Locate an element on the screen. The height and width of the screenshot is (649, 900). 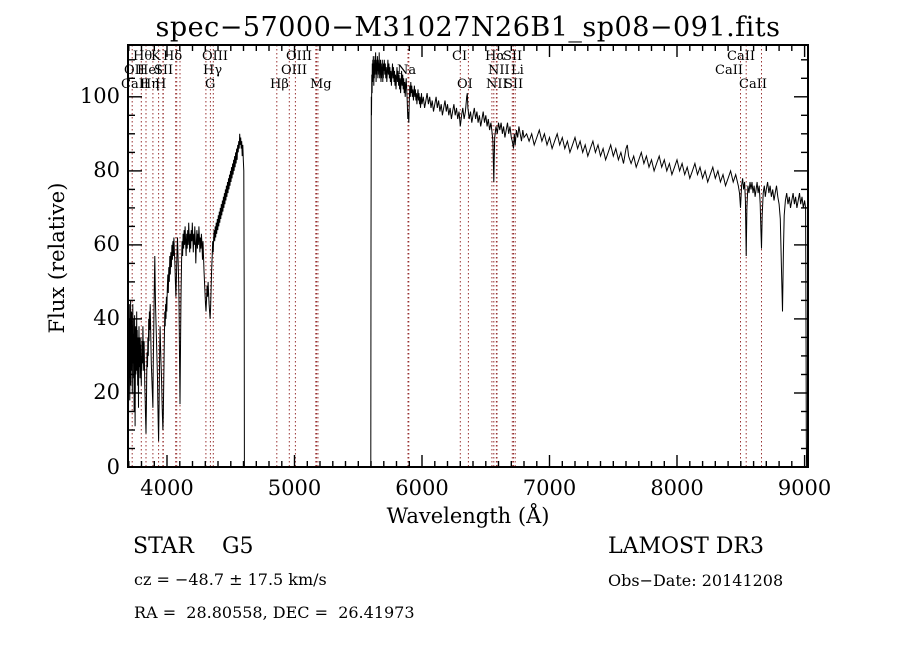
cz-value: cz = −48.7 ± 17.5 km/s is located at coordinates (230, 579).